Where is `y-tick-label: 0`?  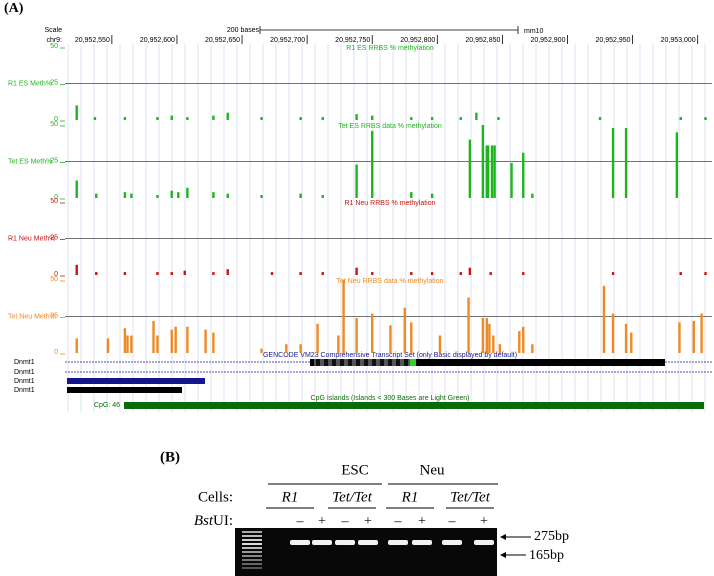
y-tick-label: 0 is located at coordinates (56, 197).